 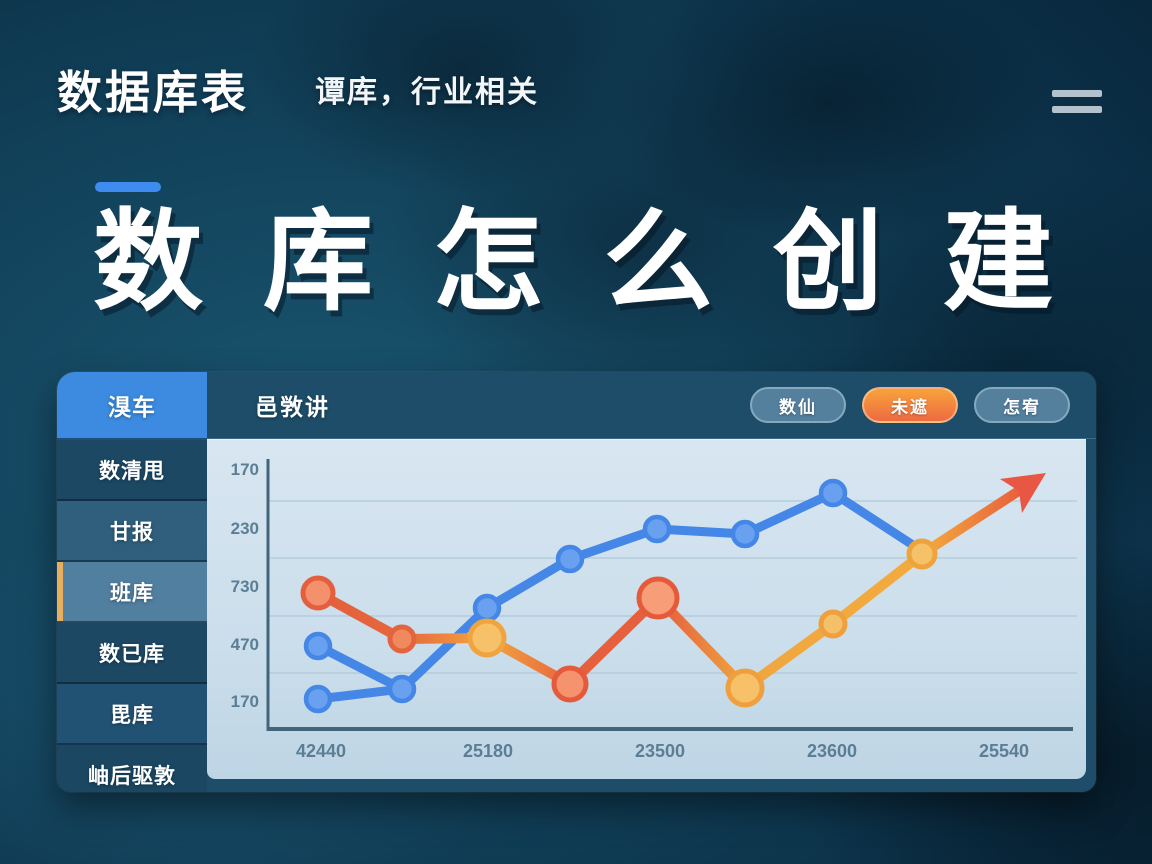 What do you see at coordinates (1023, 493) in the screenshot?
I see `trend-arrow-icon` at bounding box center [1023, 493].